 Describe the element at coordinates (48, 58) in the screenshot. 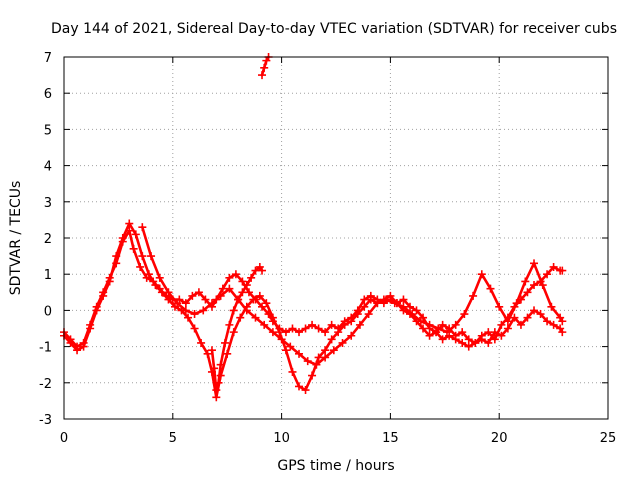

I see `y-tick-label: 7` at that location.